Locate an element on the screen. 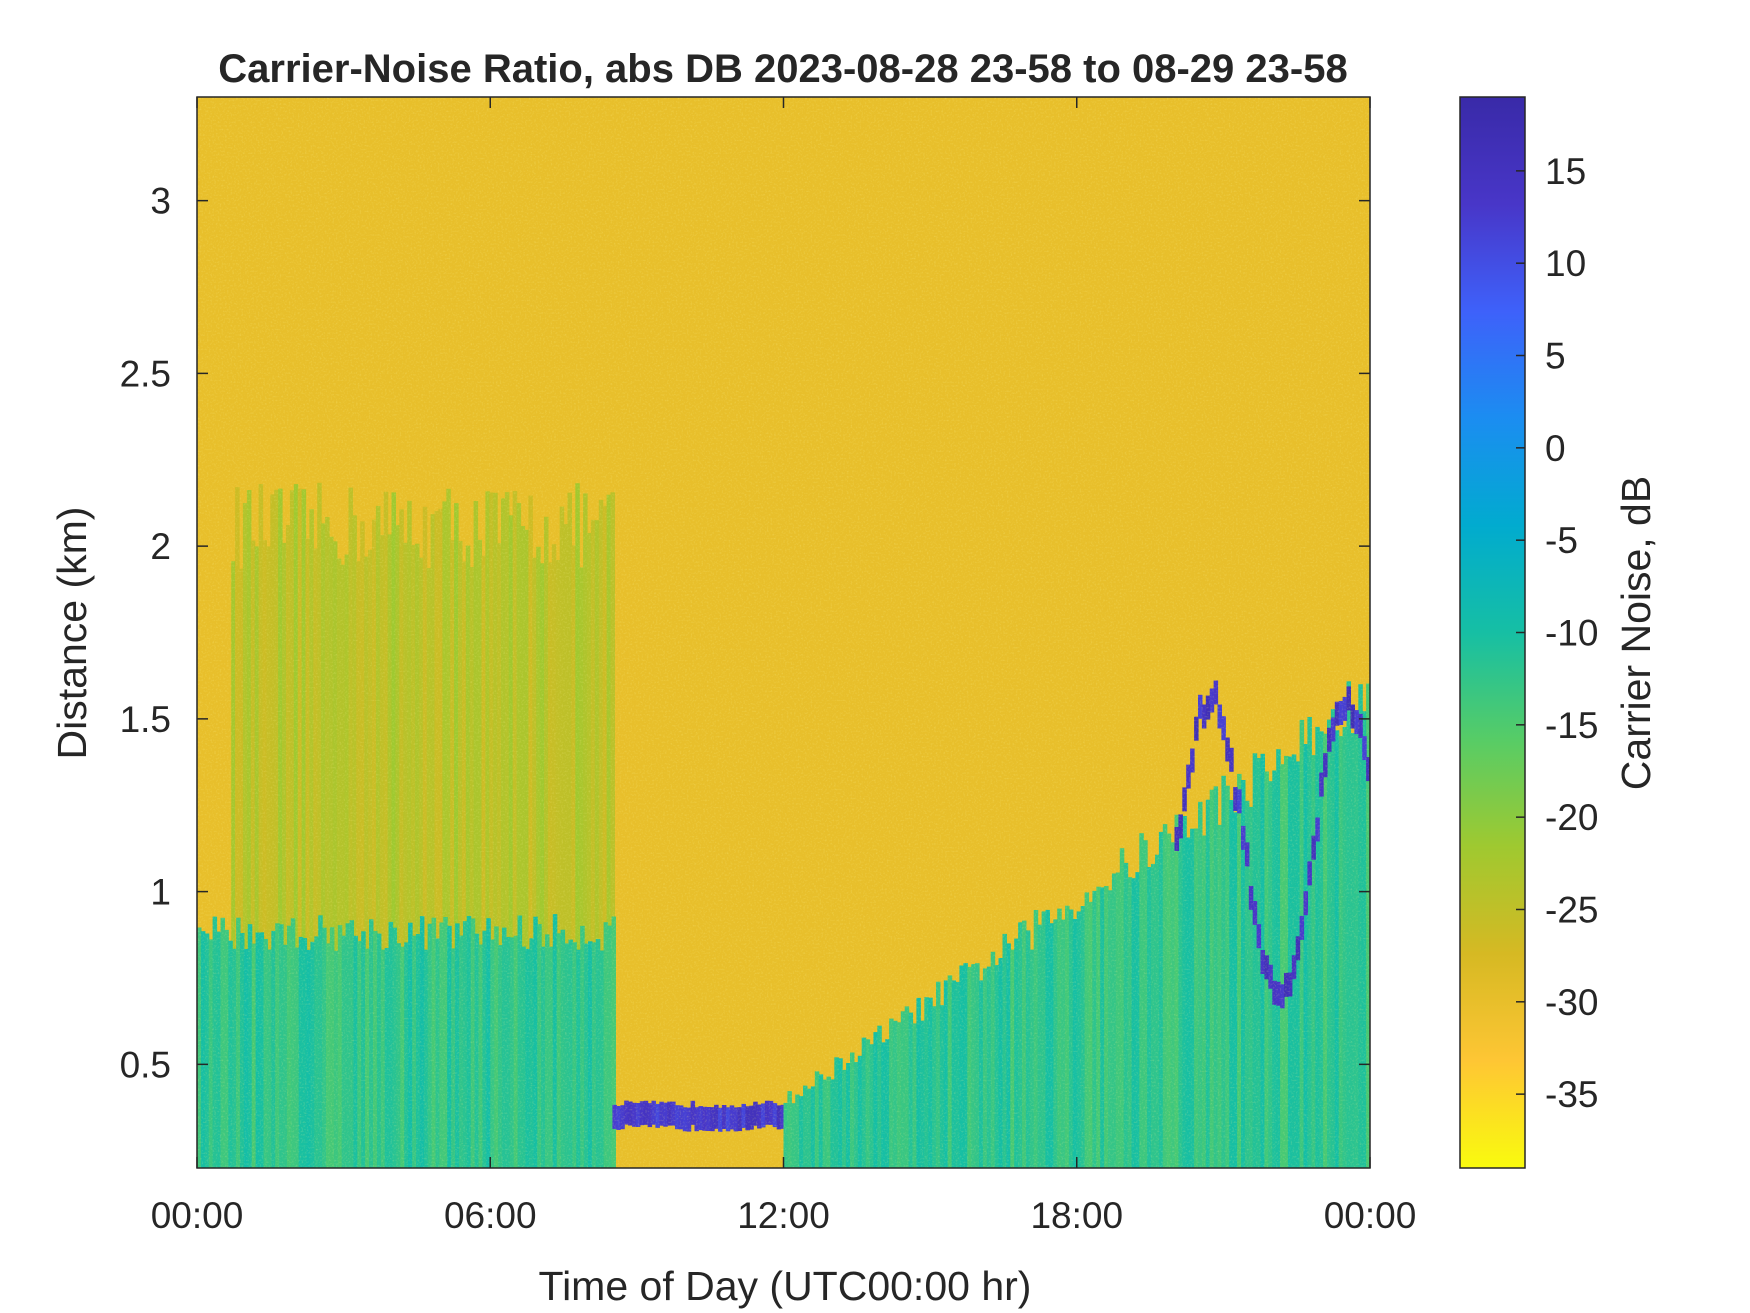 Image resolution: width=1750 pixels, height=1313 pixels. colorbar-tick-label: 0 is located at coordinates (1555, 448).